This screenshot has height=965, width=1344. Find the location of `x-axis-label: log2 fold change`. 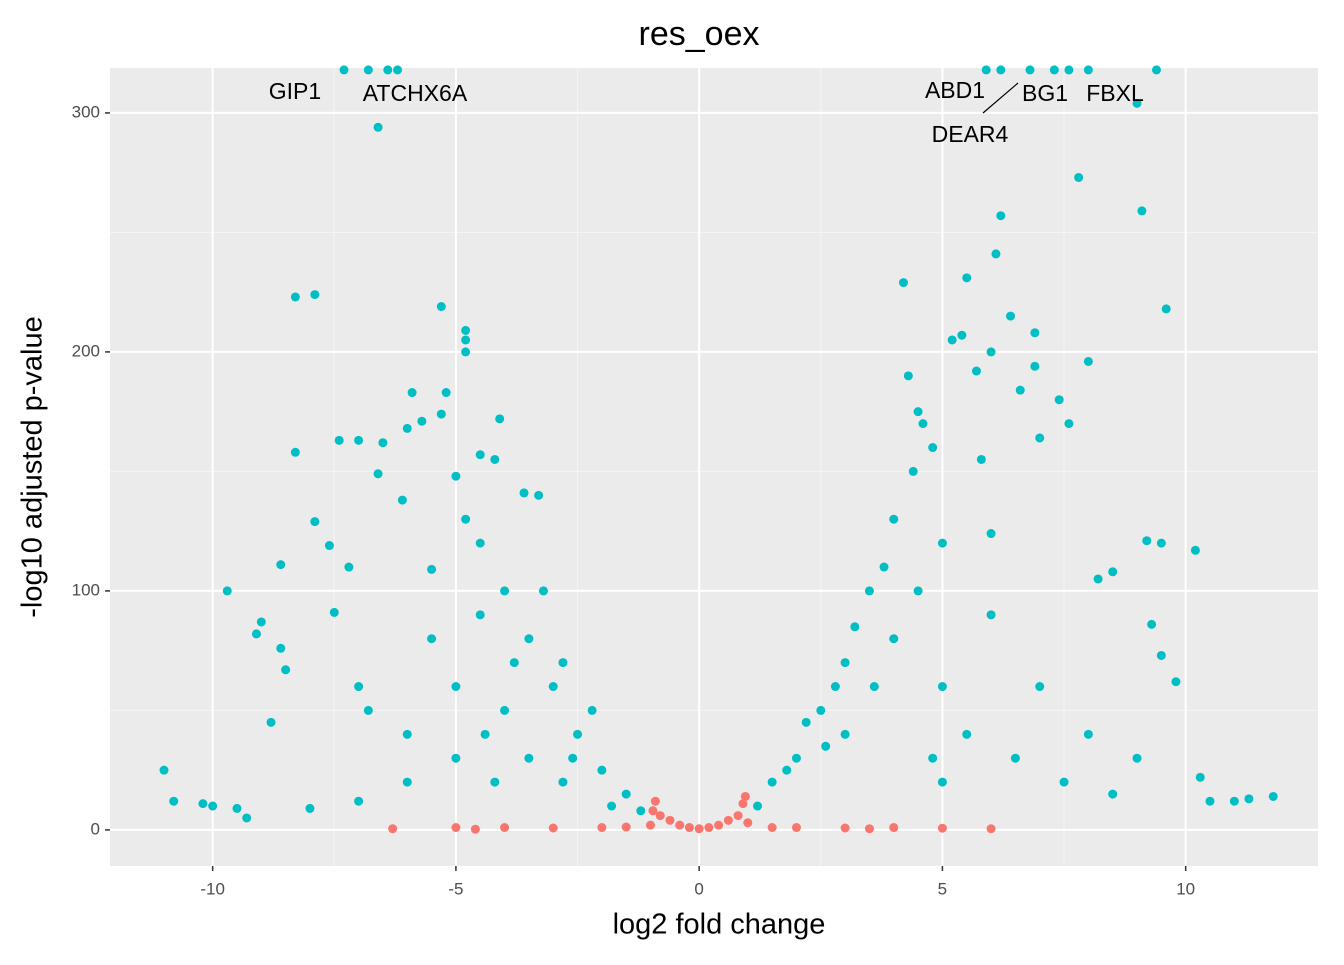

x-axis-label: log2 fold change is located at coordinates (719, 925).